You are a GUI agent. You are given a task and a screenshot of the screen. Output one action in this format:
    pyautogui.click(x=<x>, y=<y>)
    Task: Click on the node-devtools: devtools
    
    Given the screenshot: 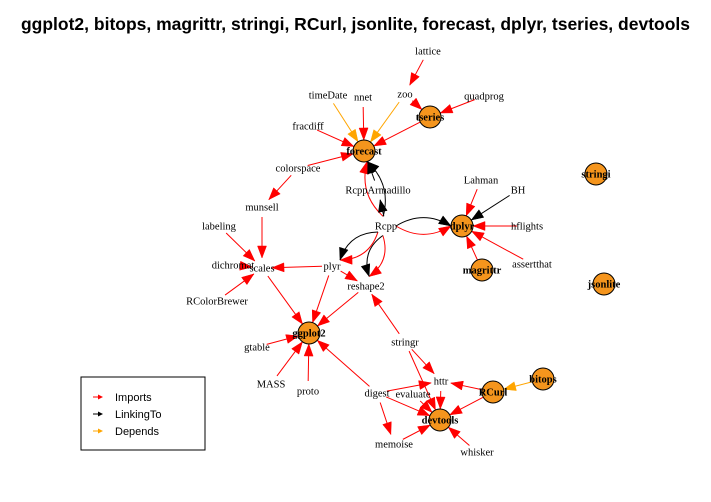 What is the action you would take?
    pyautogui.click(x=440, y=420)
    